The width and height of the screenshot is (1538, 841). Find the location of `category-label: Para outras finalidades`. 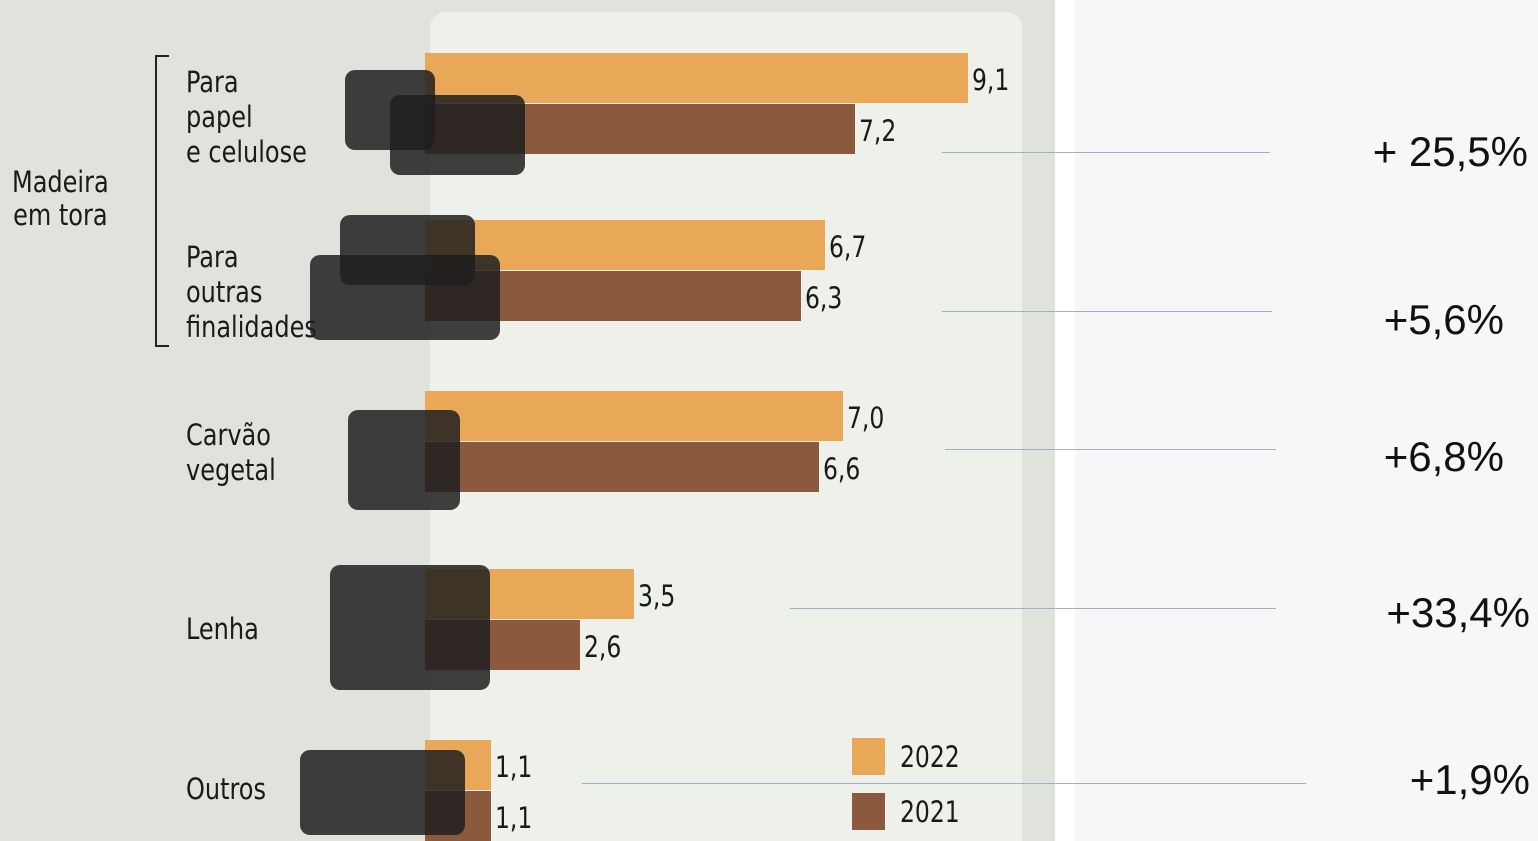

category-label: Para outras finalidades is located at coordinates (251, 292).